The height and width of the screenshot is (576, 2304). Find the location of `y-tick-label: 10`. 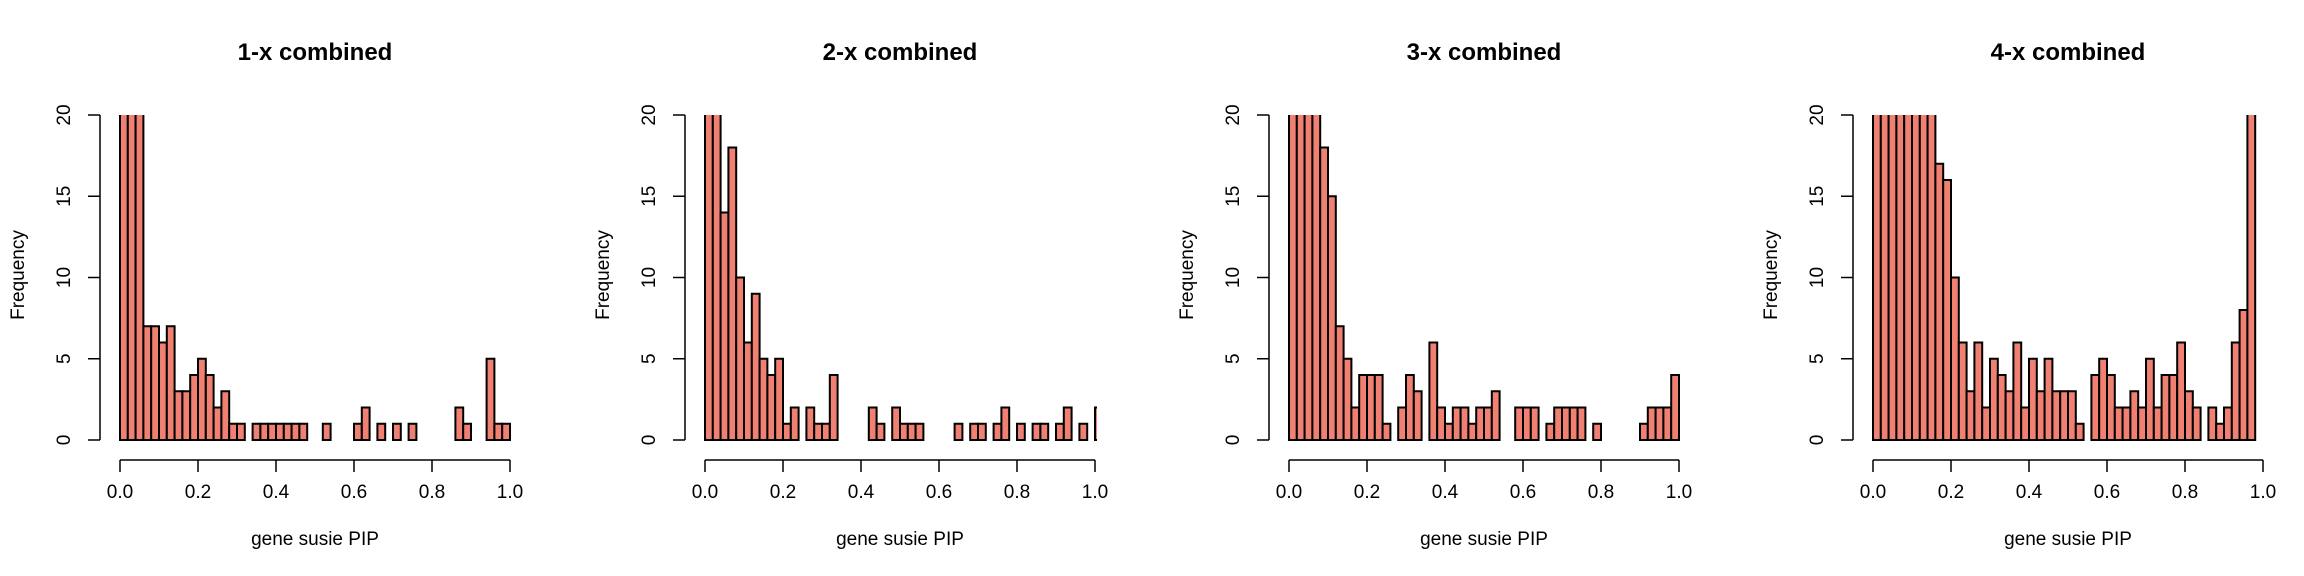

y-tick-label: 10 is located at coordinates (1233, 277).